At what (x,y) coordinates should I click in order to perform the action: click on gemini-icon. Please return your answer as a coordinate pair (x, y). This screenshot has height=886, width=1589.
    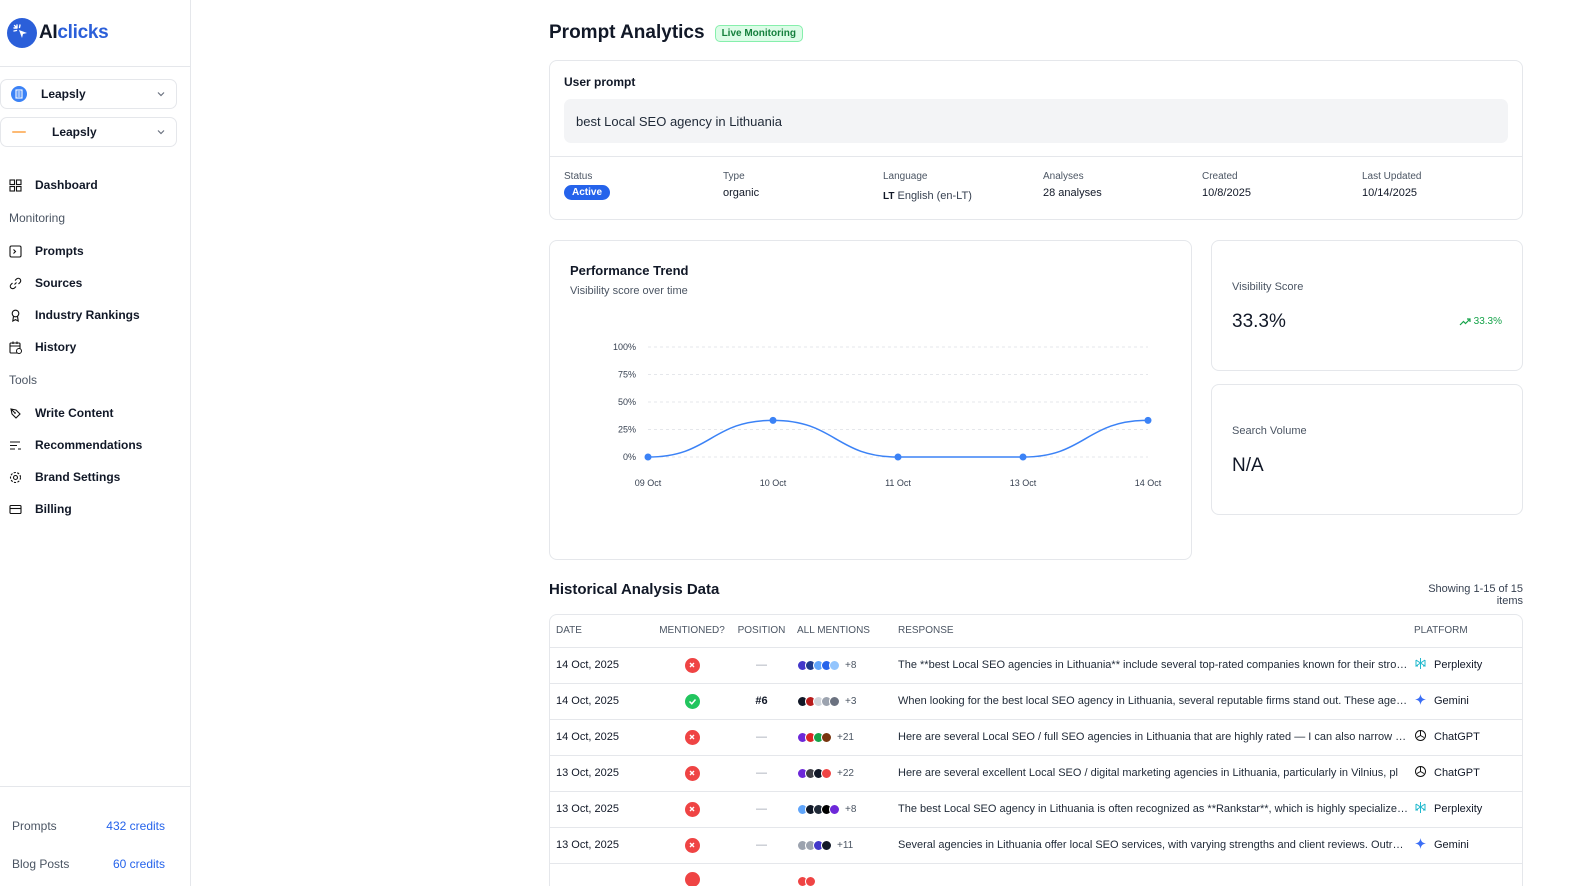
    Looking at the image, I should click on (1424, 845).